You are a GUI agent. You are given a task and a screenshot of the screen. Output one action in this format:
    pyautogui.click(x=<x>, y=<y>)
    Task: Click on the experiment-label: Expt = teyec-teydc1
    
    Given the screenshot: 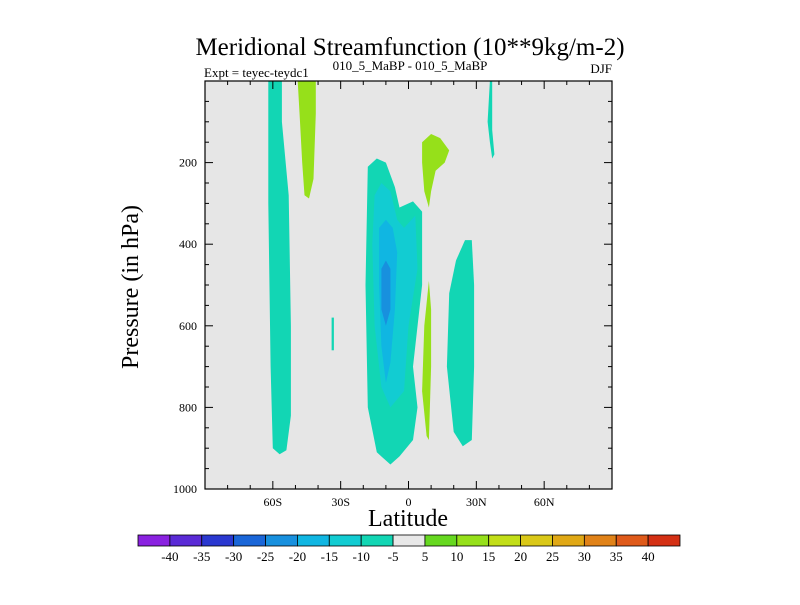 What is the action you would take?
    pyautogui.click(x=256, y=72)
    